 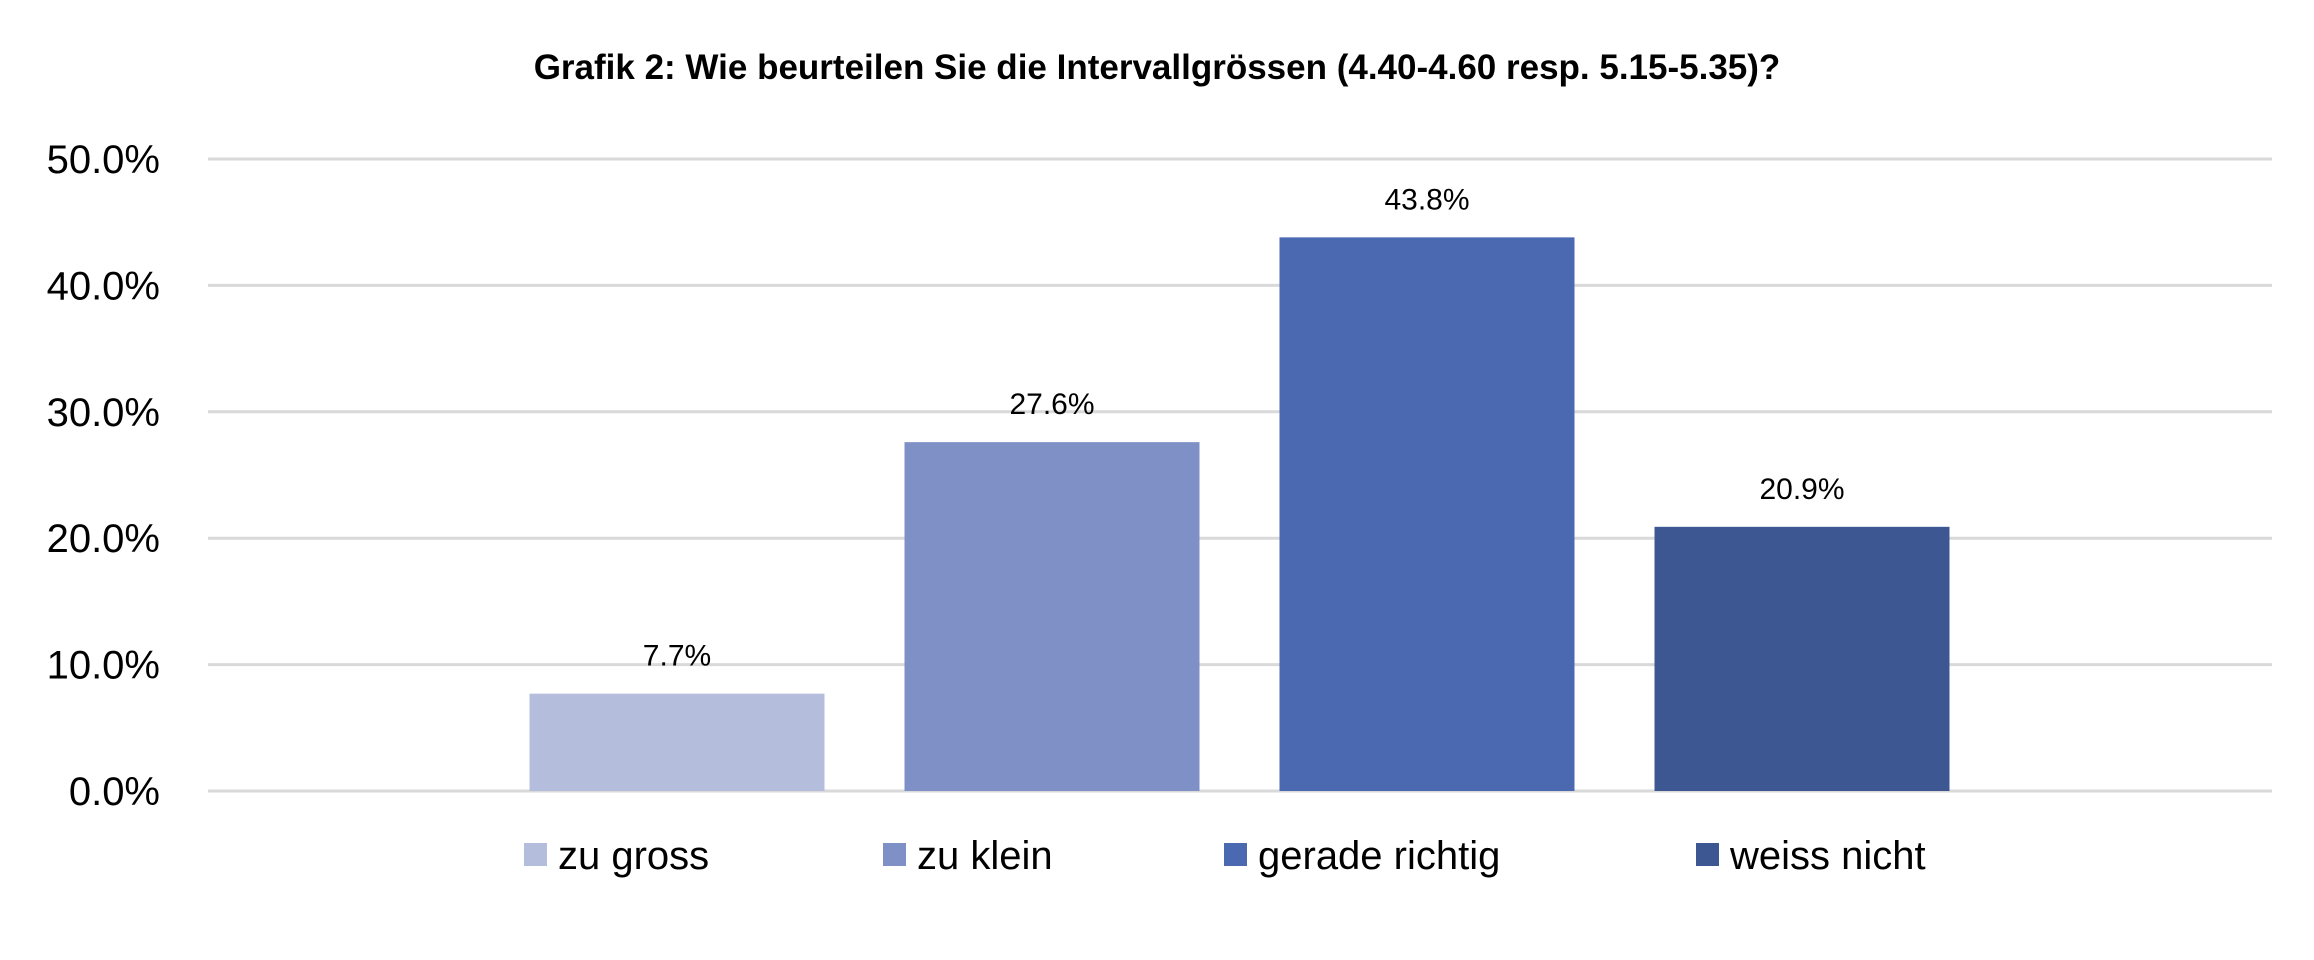 I want to click on y-tick-label: 20.0%, so click(x=103, y=539).